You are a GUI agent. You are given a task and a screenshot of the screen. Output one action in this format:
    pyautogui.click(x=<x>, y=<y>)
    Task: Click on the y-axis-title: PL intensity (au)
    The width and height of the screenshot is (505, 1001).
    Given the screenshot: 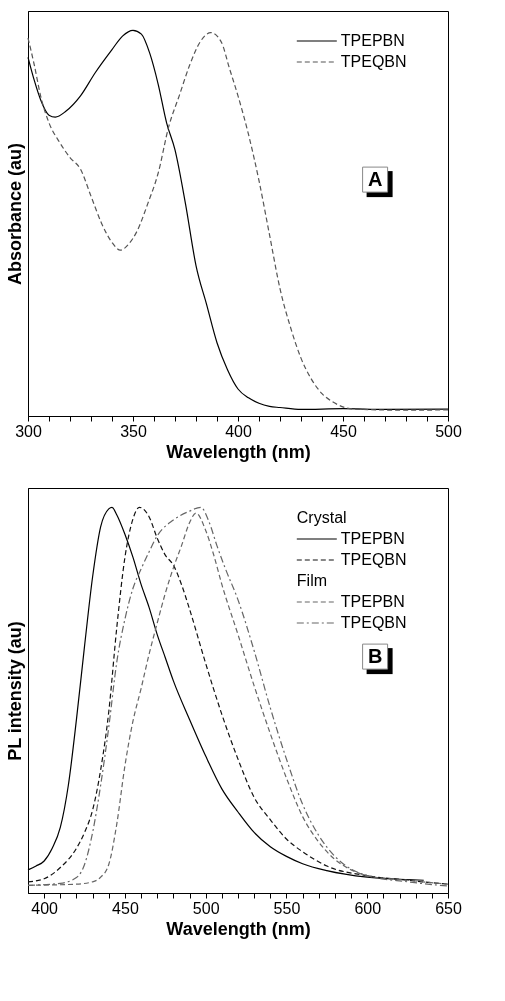 What is the action you would take?
    pyautogui.click(x=14, y=691)
    